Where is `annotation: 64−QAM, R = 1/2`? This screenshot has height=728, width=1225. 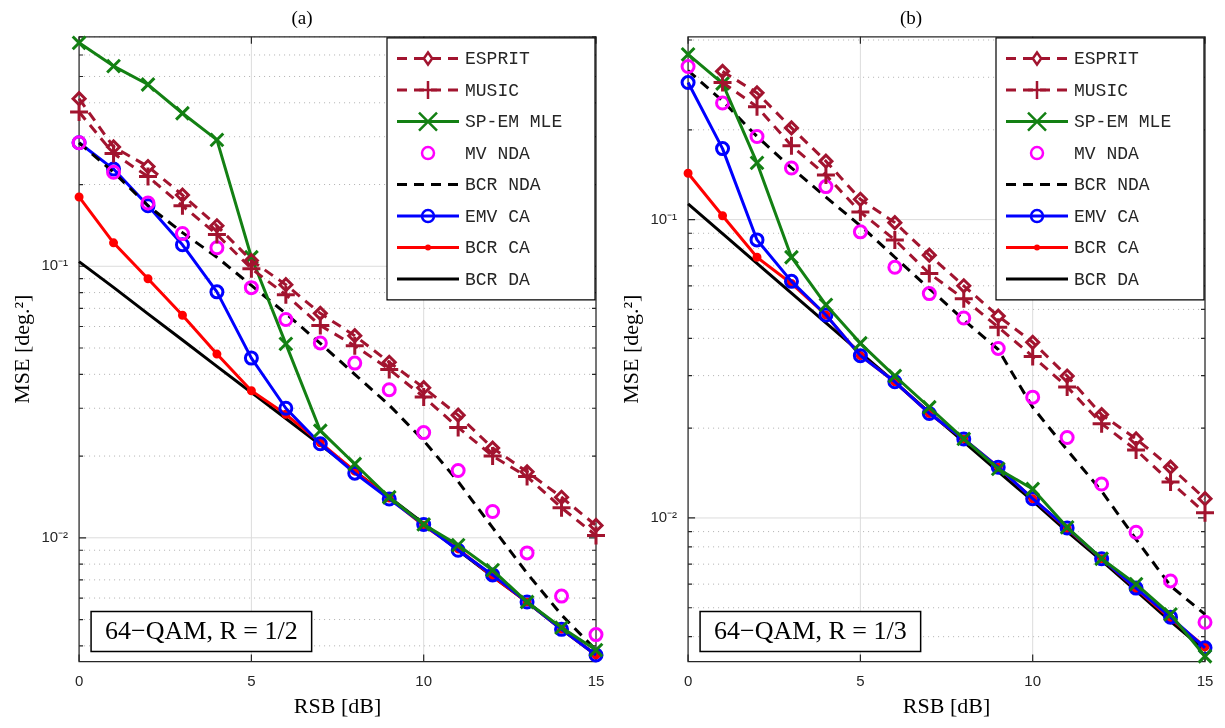
annotation: 64−QAM, R = 1/2 is located at coordinates (201, 631).